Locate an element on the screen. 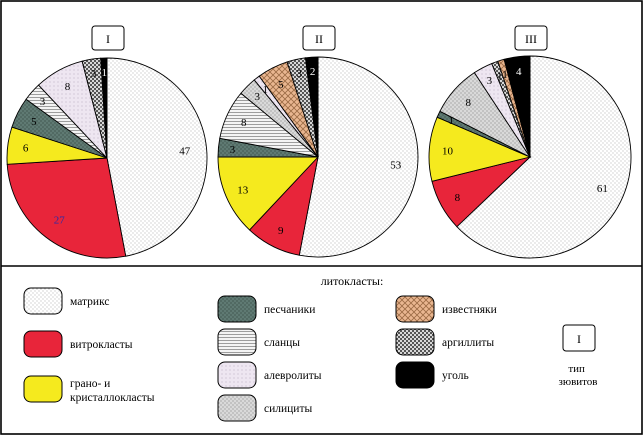 The image size is (643, 435). pie-value-label: 2 is located at coordinates (313, 72).